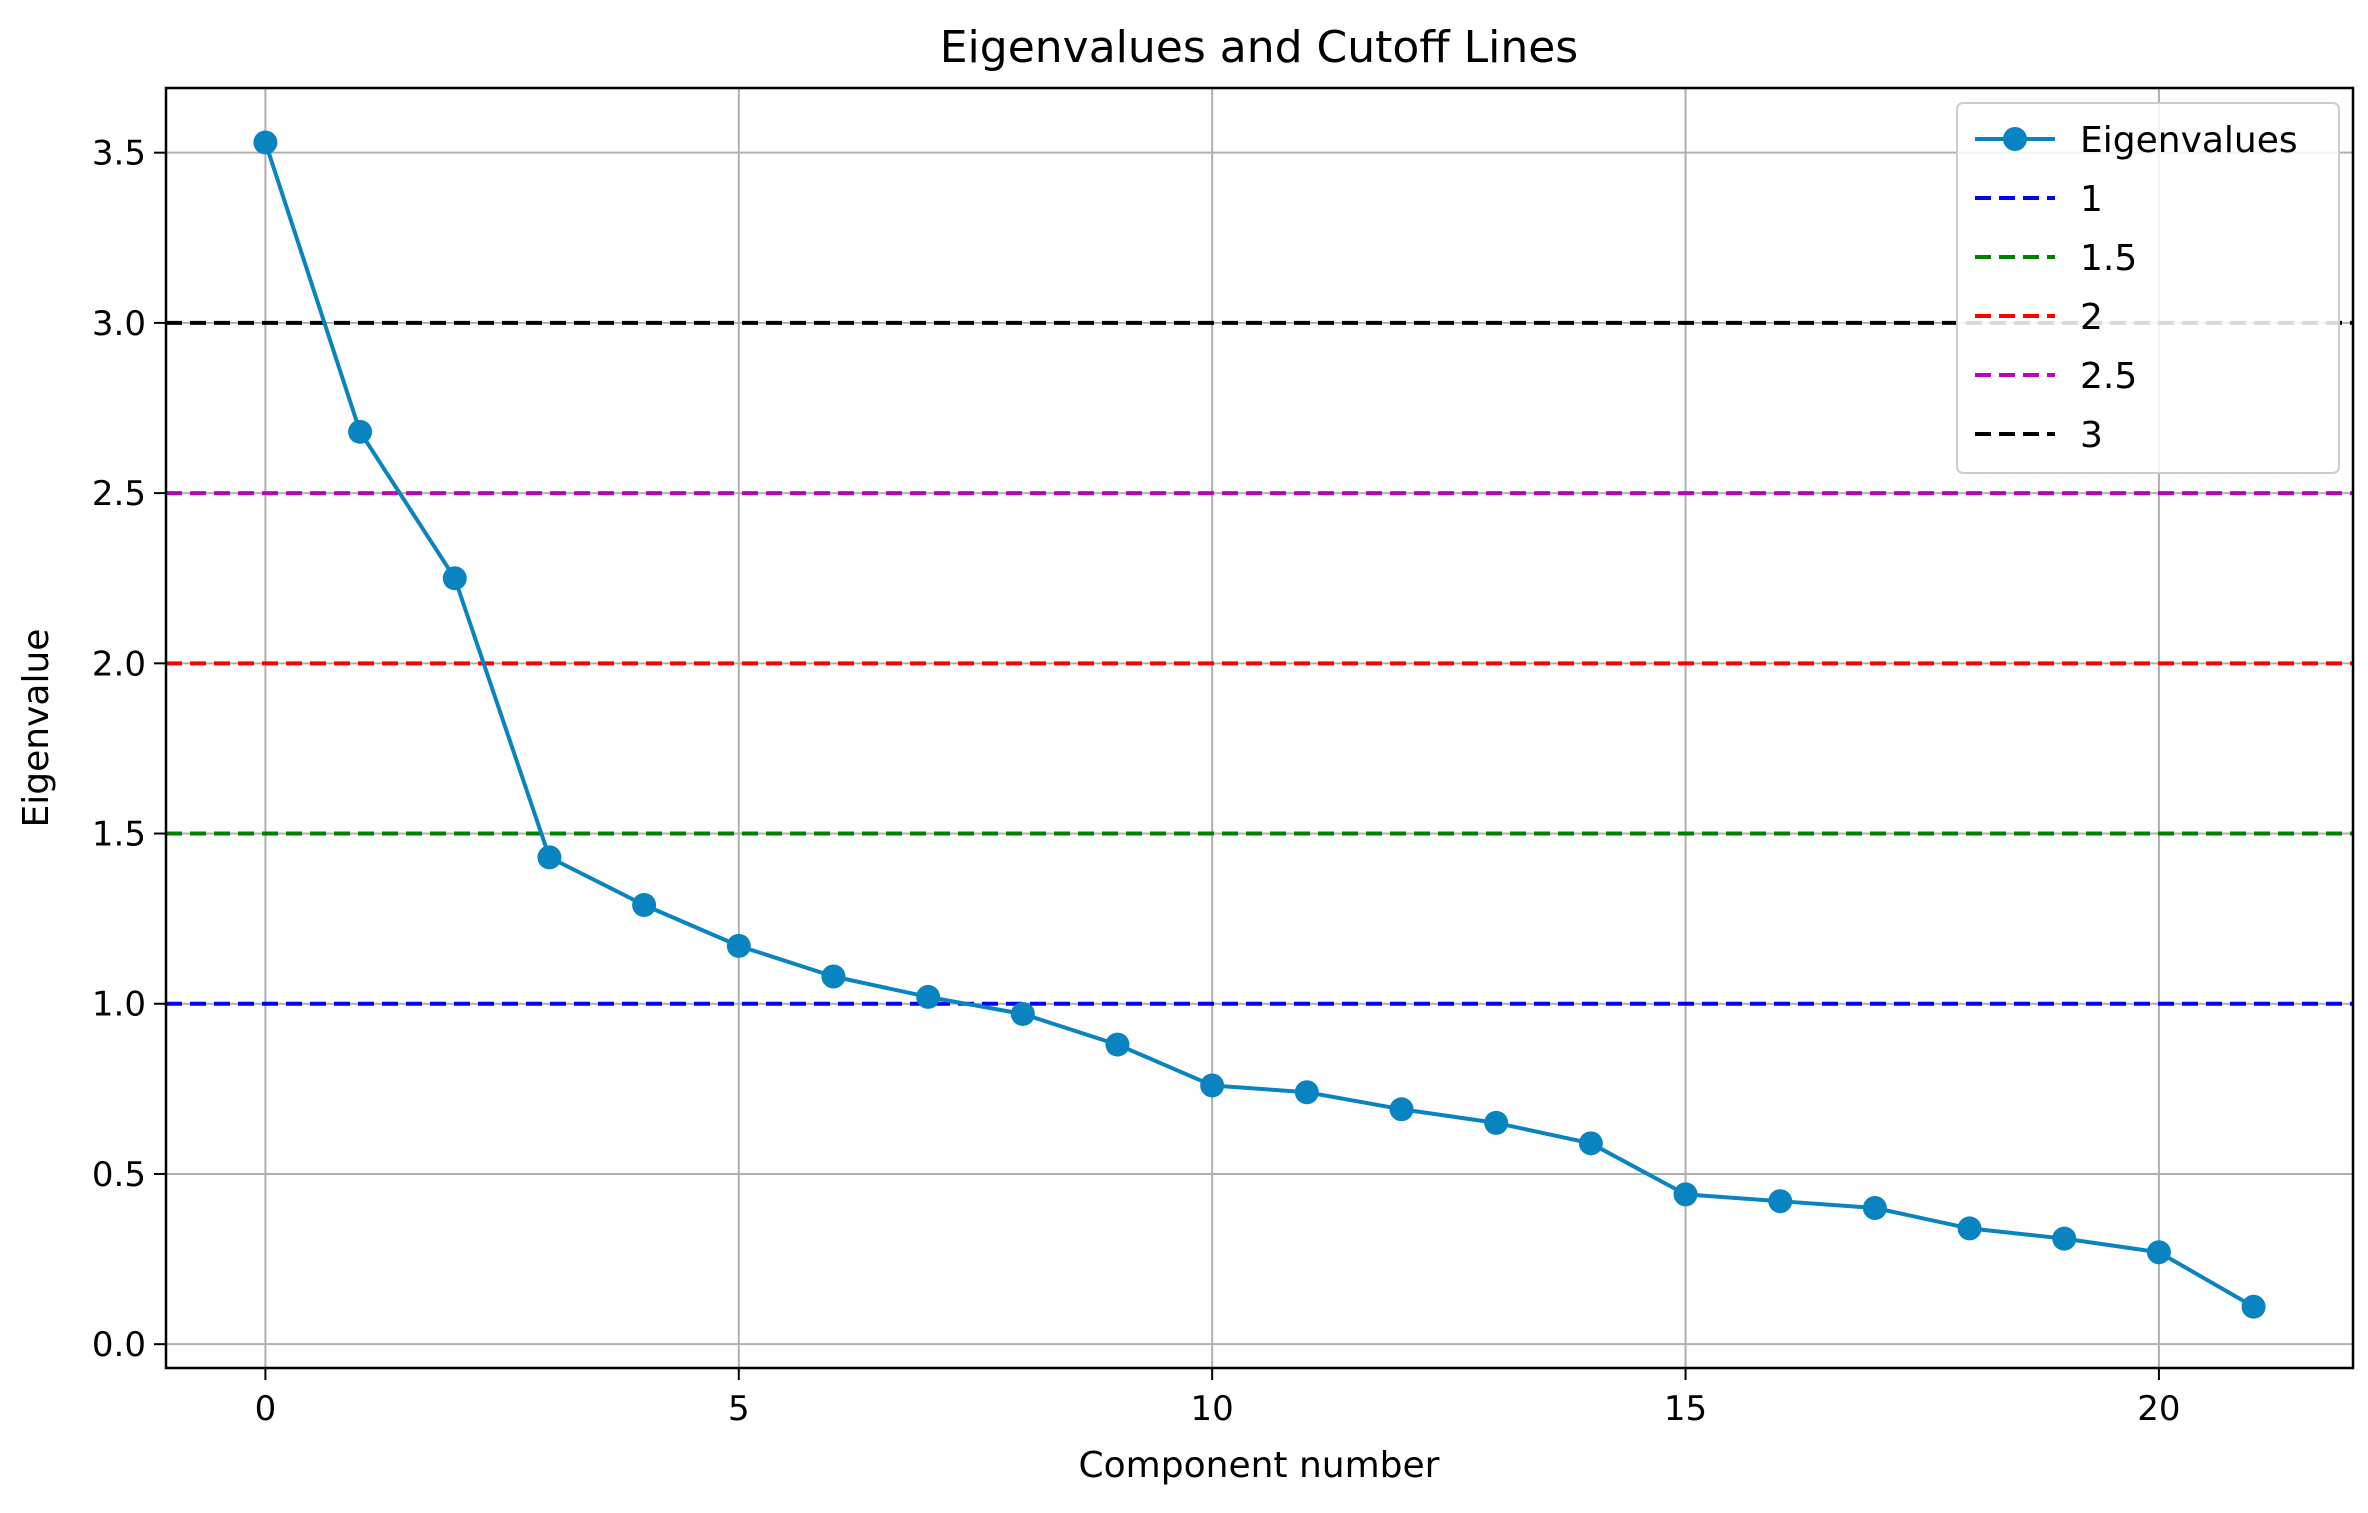 The width and height of the screenshot is (2368, 1513). I want to click on legend: Eigenvalues 1 1.5 2 2.5 3, so click(2148, 288).